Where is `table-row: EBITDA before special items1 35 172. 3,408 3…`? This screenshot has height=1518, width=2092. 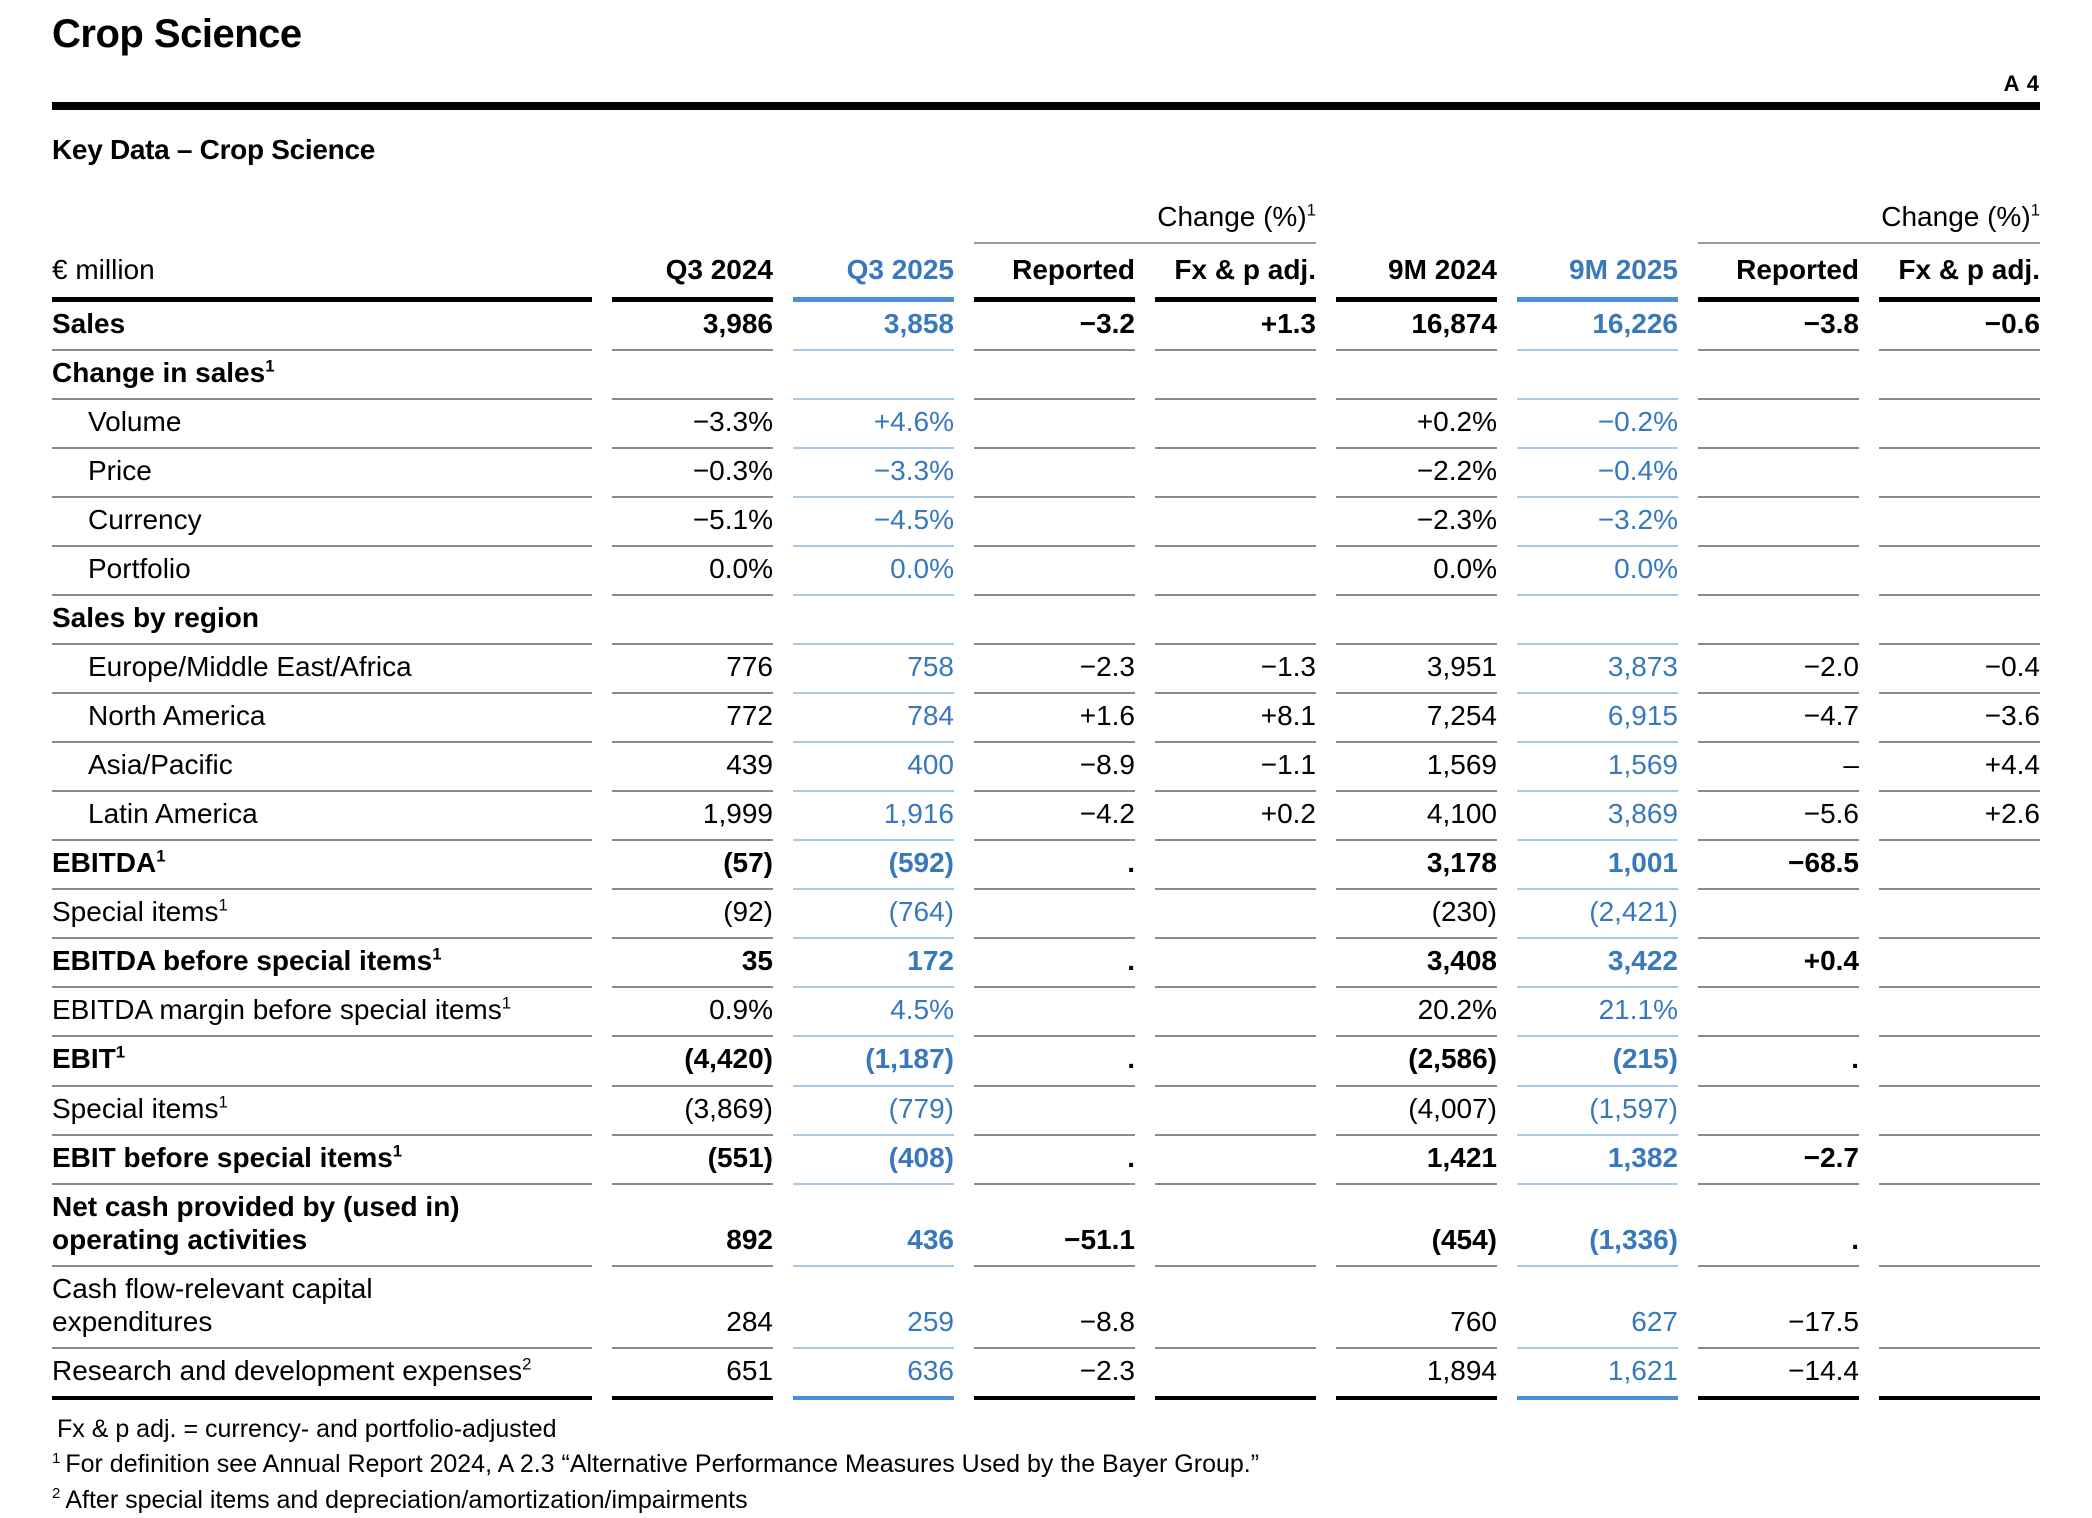 table-row: EBITDA before special items1 35 172. 3,408 3… is located at coordinates (1046, 964).